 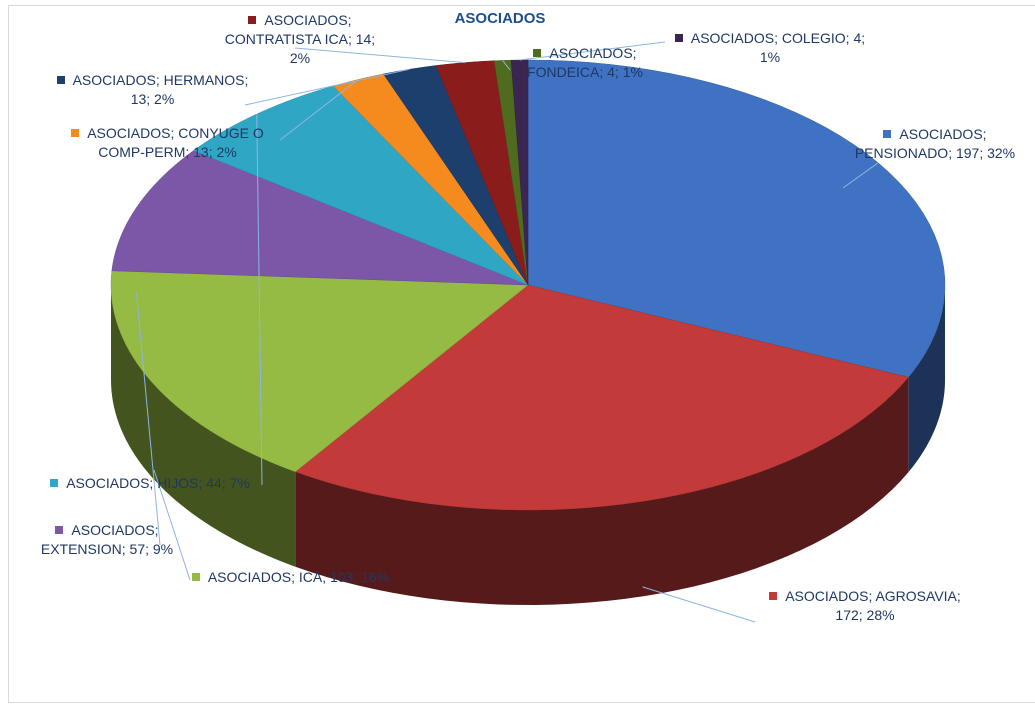 I want to click on data-label-text: ASOCIADOS; FONDEICA; 4; 1%, so click(x=585, y=62).